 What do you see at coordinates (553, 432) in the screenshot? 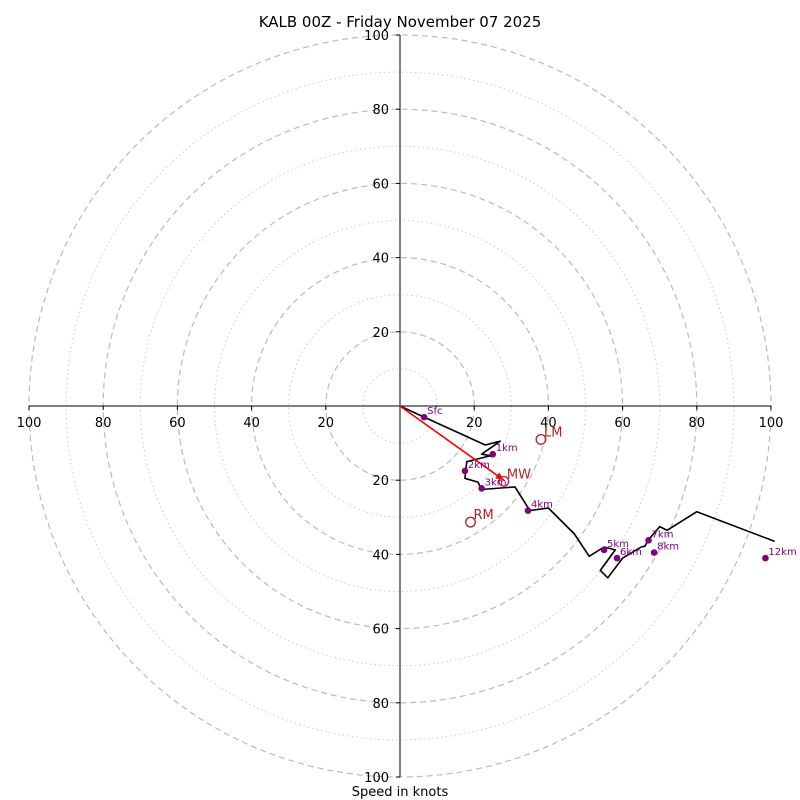
I see `storm-motion-label: LM` at bounding box center [553, 432].